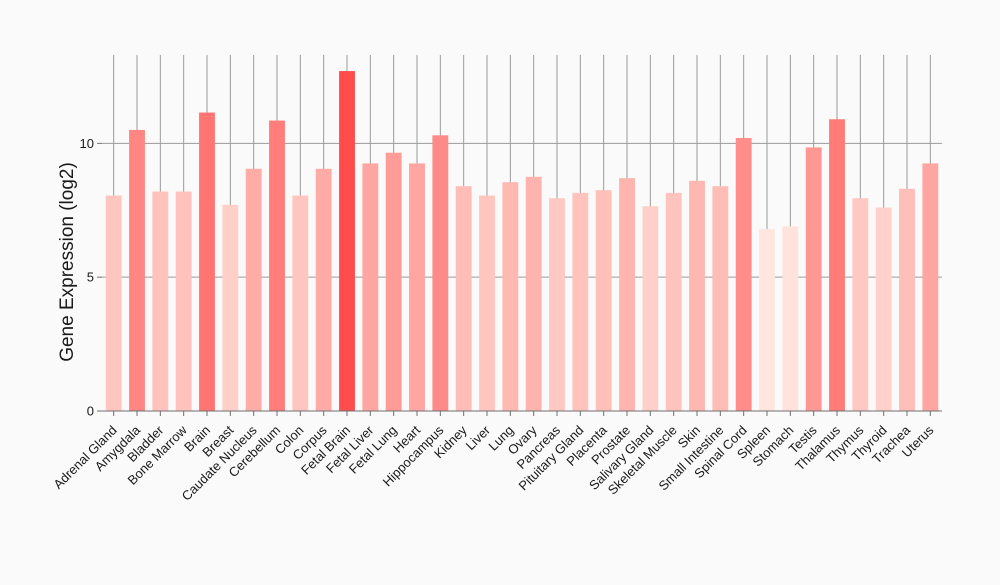 Image resolution: width=1000 pixels, height=585 pixels. What do you see at coordinates (720, 298) in the screenshot?
I see `bar-small-intestine` at bounding box center [720, 298].